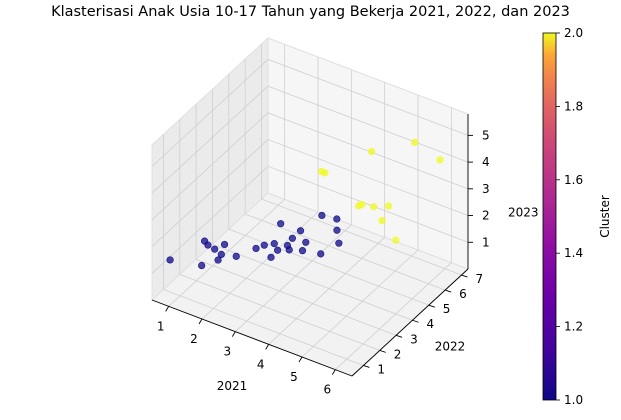  I want to click on colorbar-tick-label: 1.0, so click(573, 400).